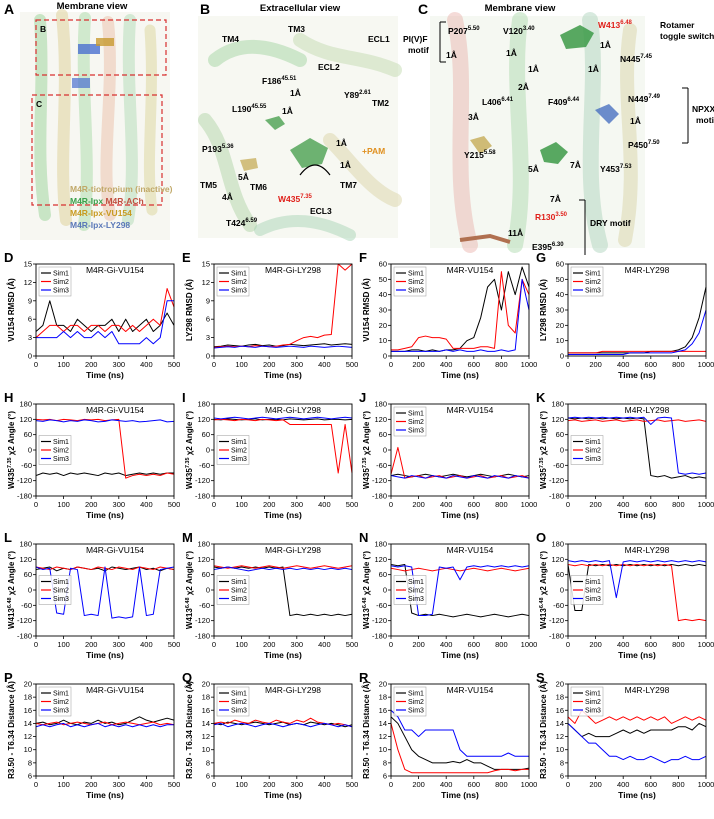 This screenshot has width=714, height=819. Describe the element at coordinates (533, 169) in the screenshot. I see `distance: 5Å` at that location.